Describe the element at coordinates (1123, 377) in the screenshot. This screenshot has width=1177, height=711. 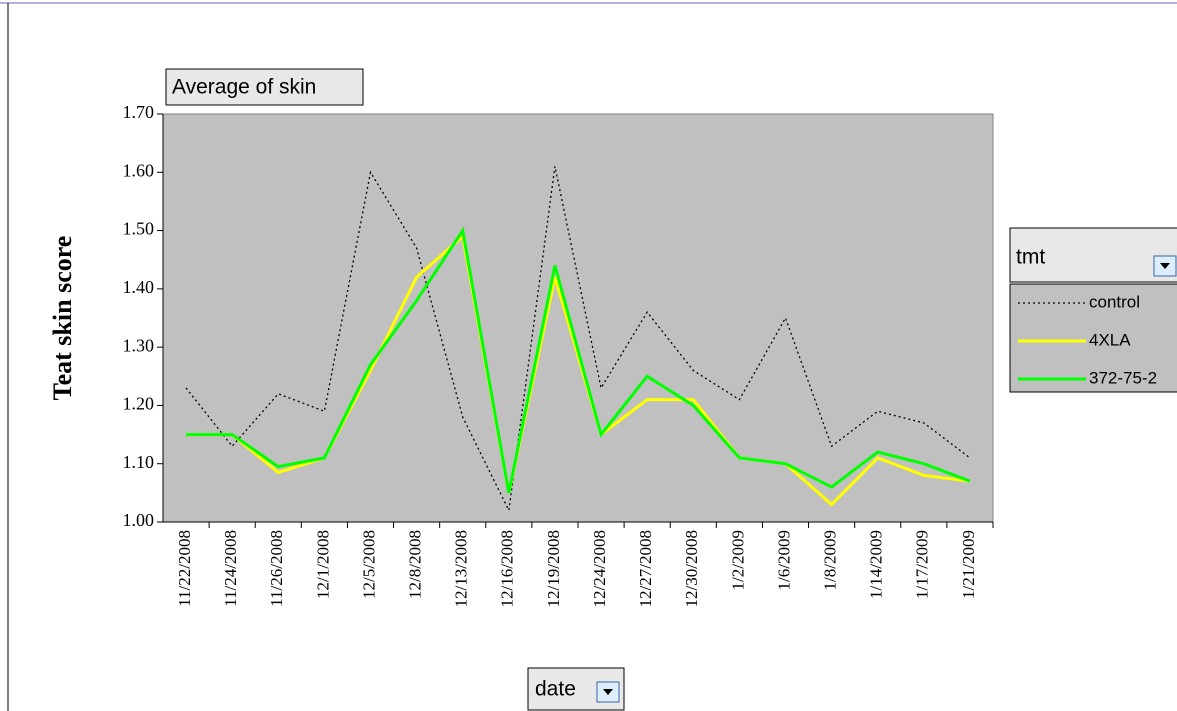
I see `legend-label: 372-75-2` at that location.